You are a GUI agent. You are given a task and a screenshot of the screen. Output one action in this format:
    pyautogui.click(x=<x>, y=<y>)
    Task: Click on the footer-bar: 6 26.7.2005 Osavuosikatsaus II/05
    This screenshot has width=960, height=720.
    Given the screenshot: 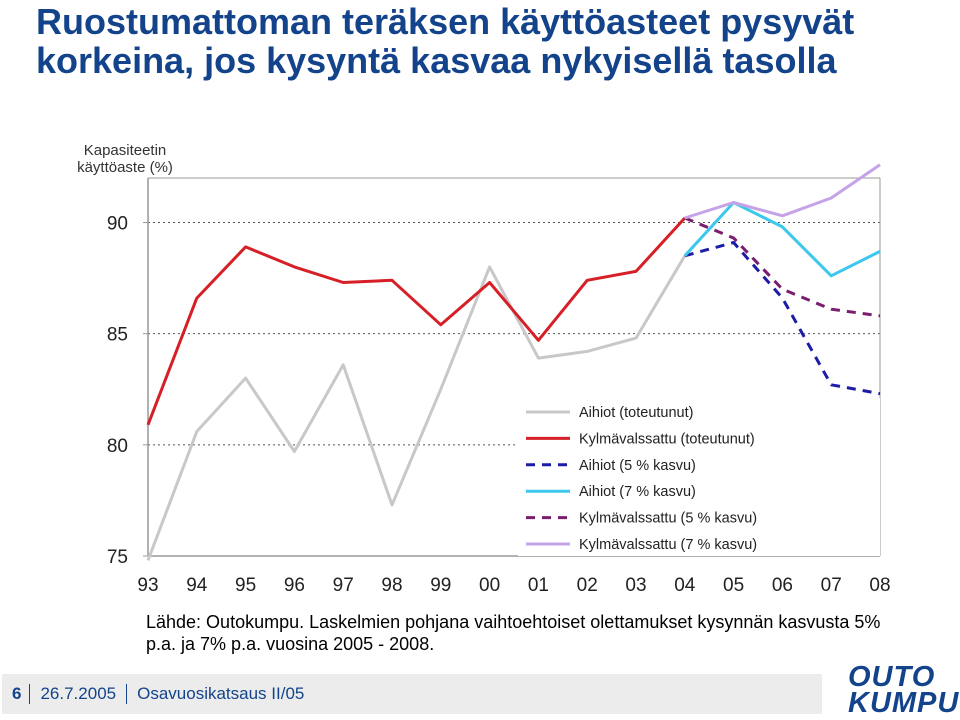 What is the action you would take?
    pyautogui.click(x=412, y=694)
    